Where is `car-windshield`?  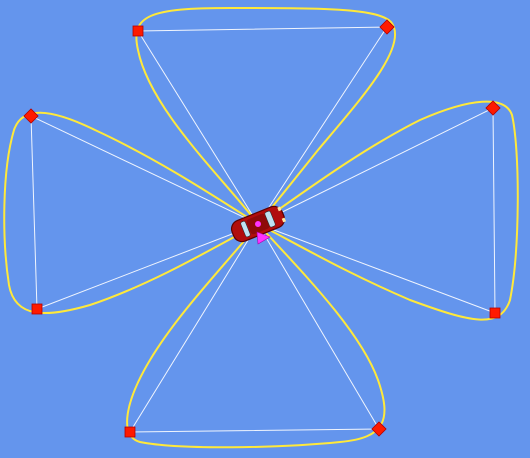 car-windshield is located at coordinates (270, 219).